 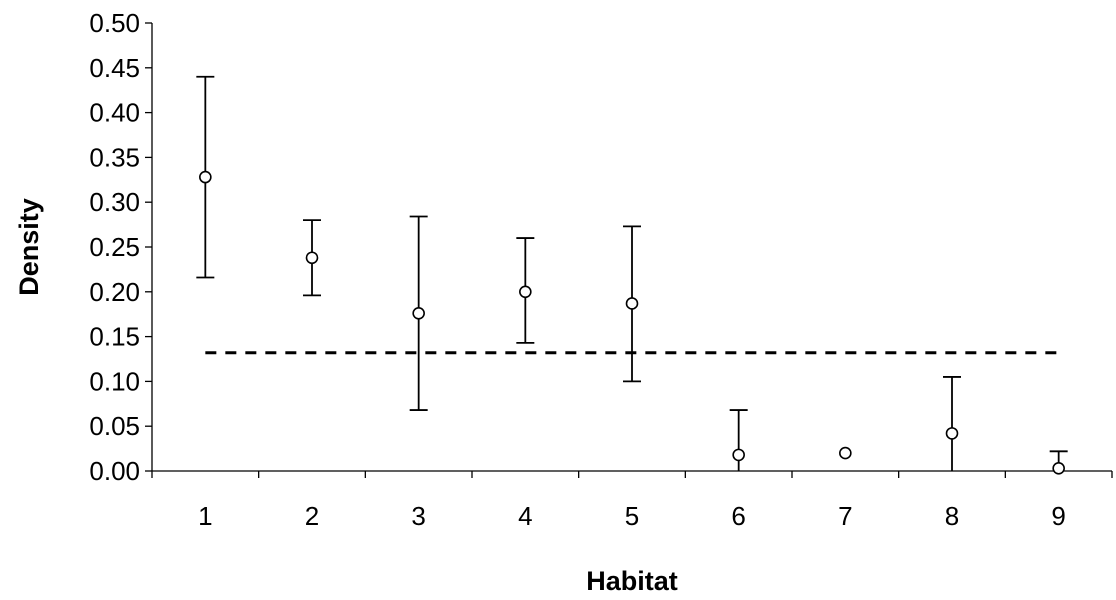 I want to click on y-tick-label: 0.15, so click(x=114, y=337).